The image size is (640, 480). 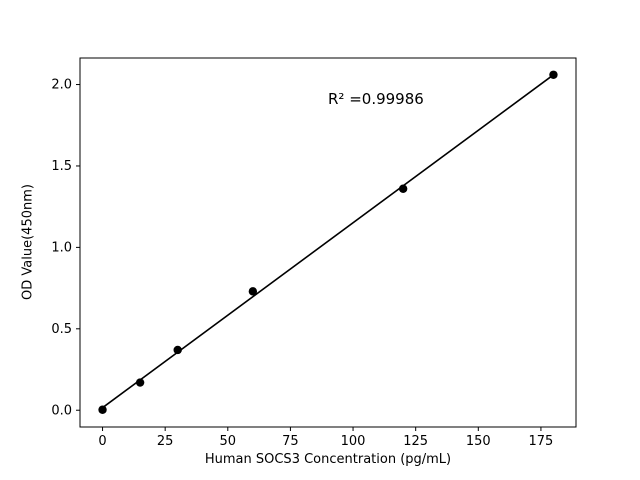 What do you see at coordinates (415, 441) in the screenshot?
I see `x-tick-label: 125` at bounding box center [415, 441].